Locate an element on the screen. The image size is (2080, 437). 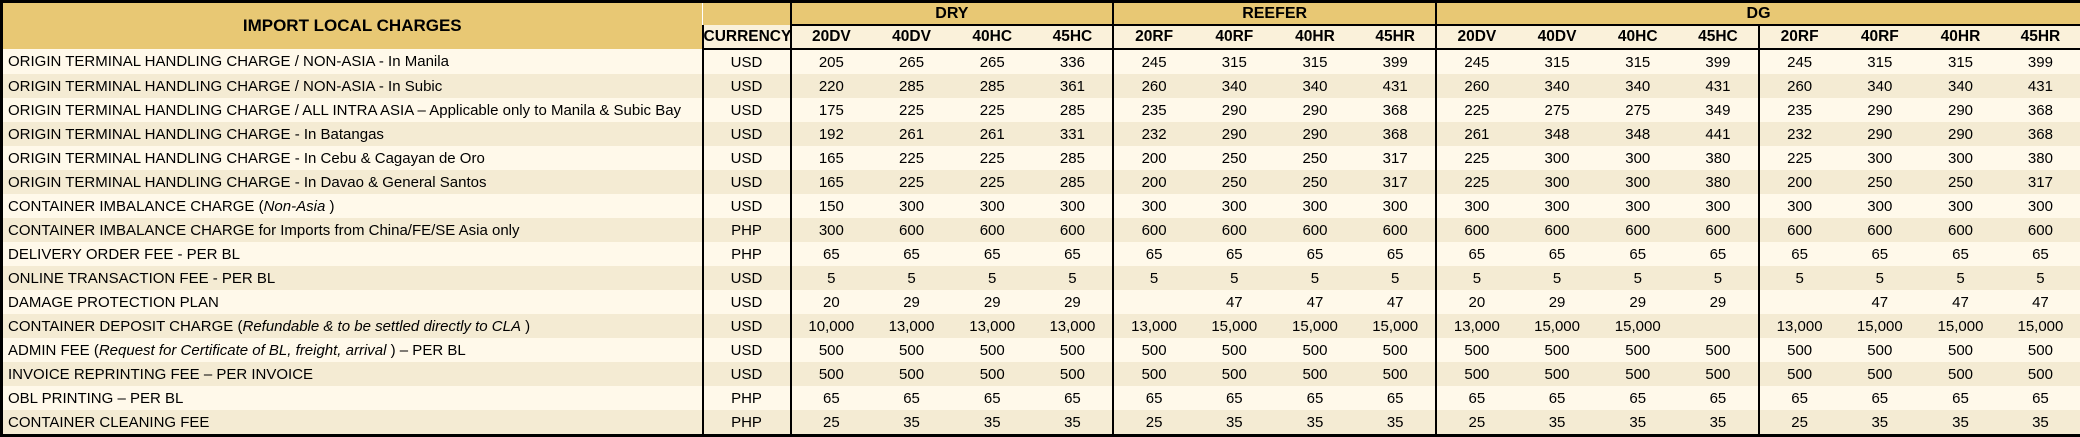
page-title: IMPORT LOCAL CHARGES is located at coordinates (352, 26).